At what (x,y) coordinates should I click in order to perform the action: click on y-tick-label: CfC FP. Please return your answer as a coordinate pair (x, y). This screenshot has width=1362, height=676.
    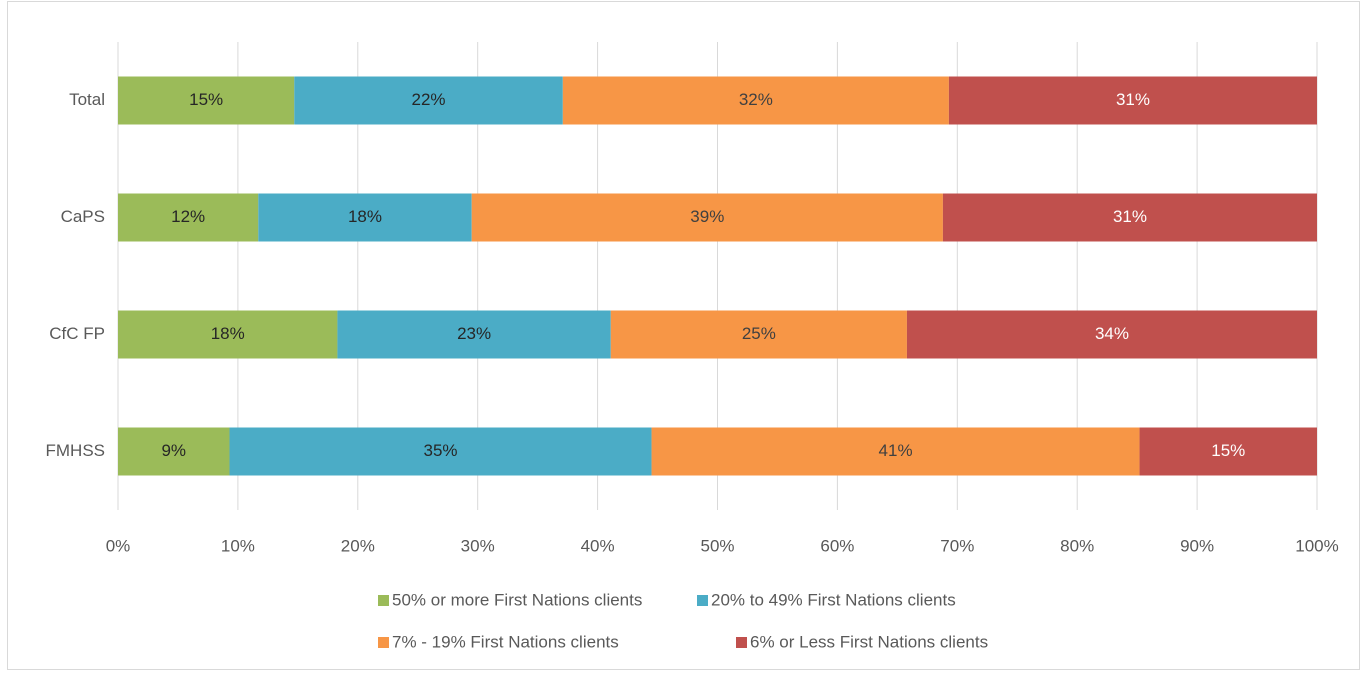
    Looking at the image, I should click on (77, 333).